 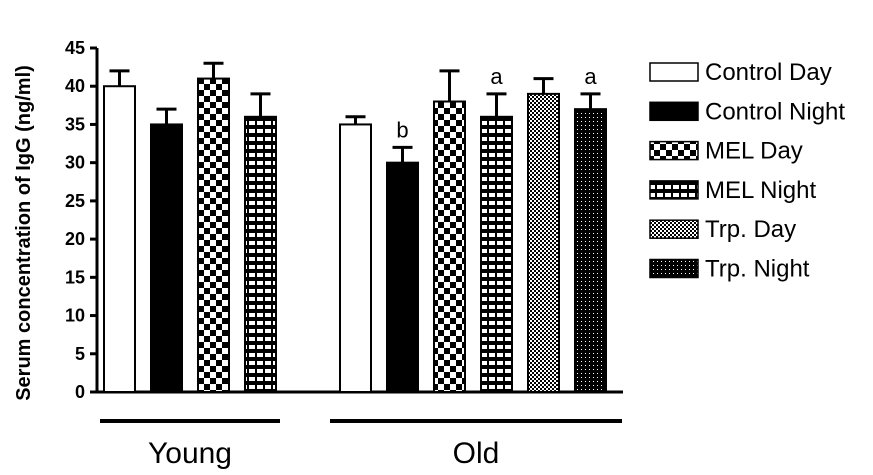 What do you see at coordinates (754, 151) in the screenshot?
I see `legend-label: MEL Day` at bounding box center [754, 151].